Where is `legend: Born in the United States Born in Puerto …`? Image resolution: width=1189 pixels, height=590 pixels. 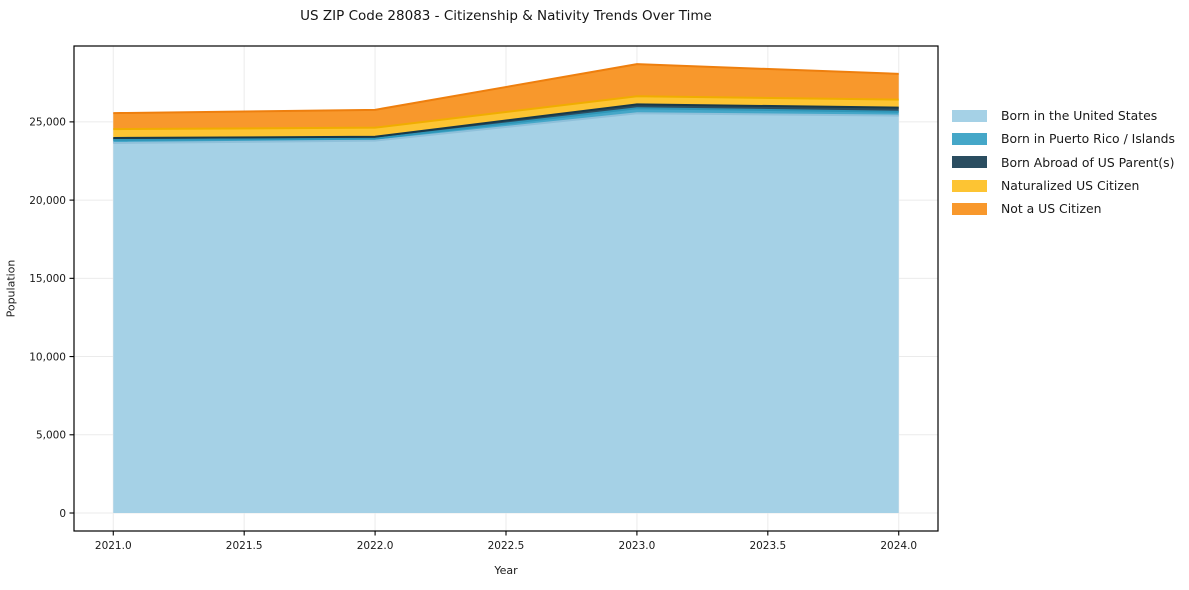
legend: Born in the United States Born in Puerto … is located at coordinates (1063, 162).